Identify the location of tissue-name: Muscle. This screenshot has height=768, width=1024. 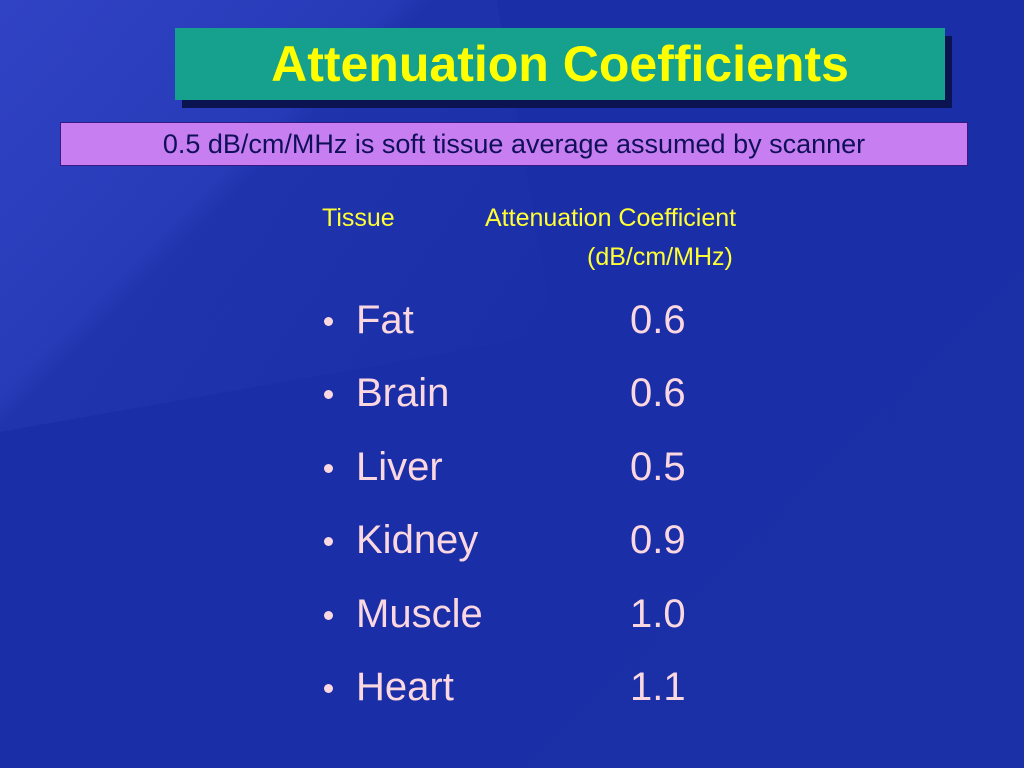
(419, 613).